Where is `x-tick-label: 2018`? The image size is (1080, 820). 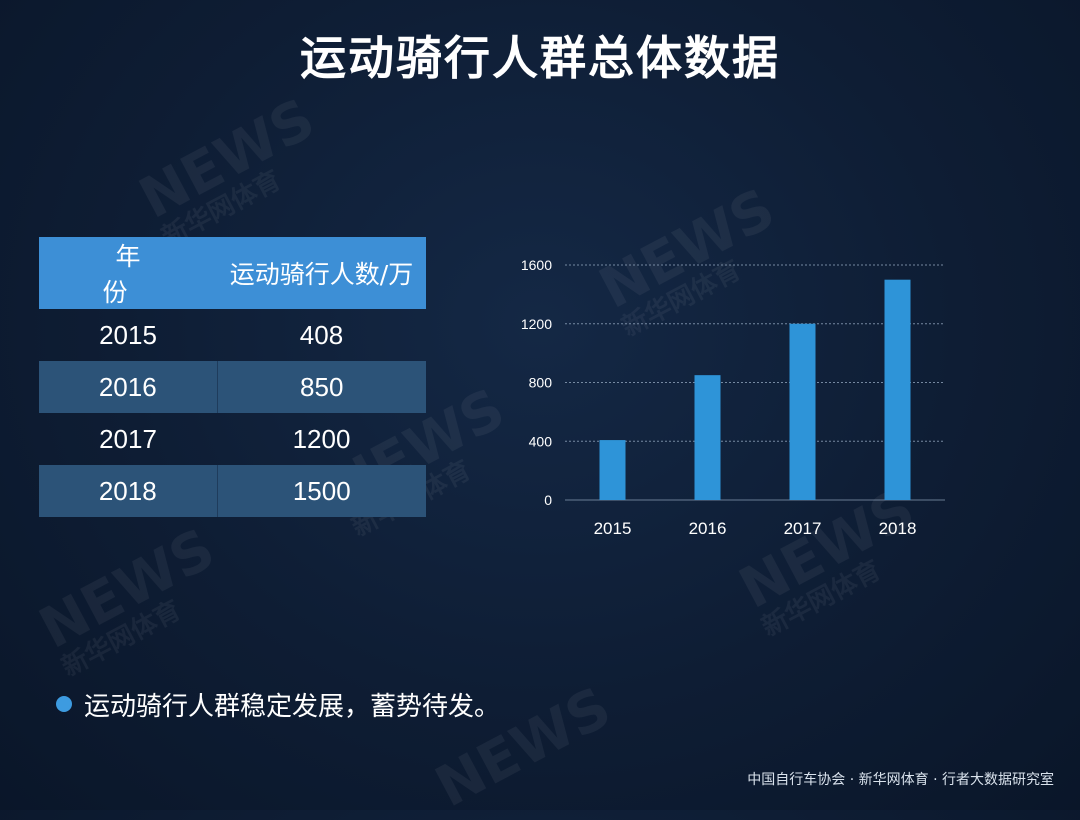 x-tick-label: 2018 is located at coordinates (898, 528).